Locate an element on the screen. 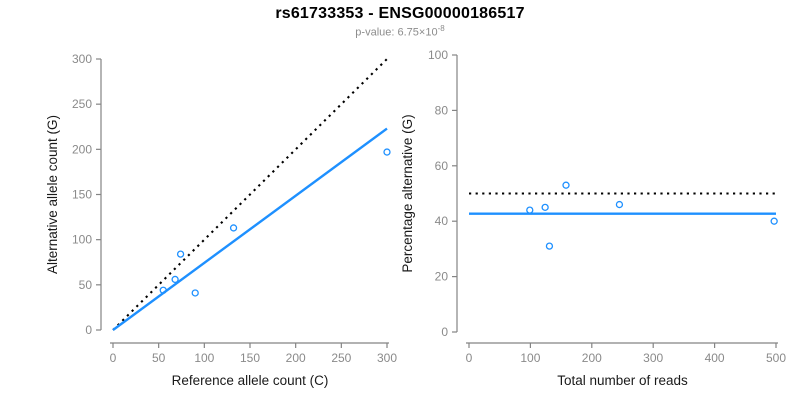  x-axis-title: Reference allele count (C) is located at coordinates (250, 380).